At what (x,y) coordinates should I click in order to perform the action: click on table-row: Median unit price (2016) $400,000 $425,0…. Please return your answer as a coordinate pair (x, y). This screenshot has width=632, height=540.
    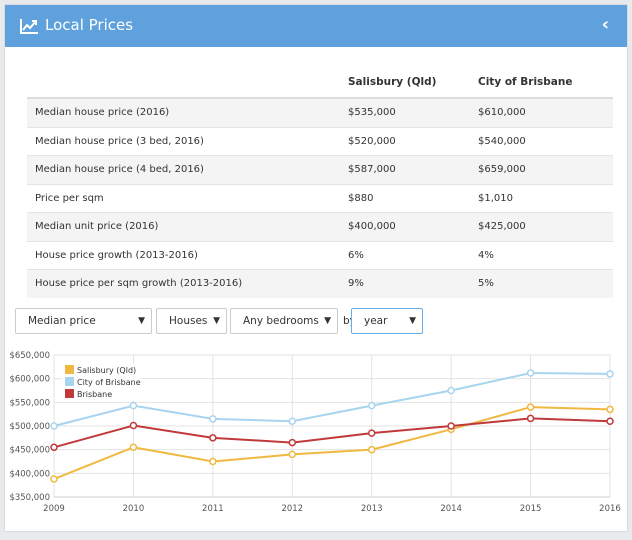
    Looking at the image, I should click on (320, 226).